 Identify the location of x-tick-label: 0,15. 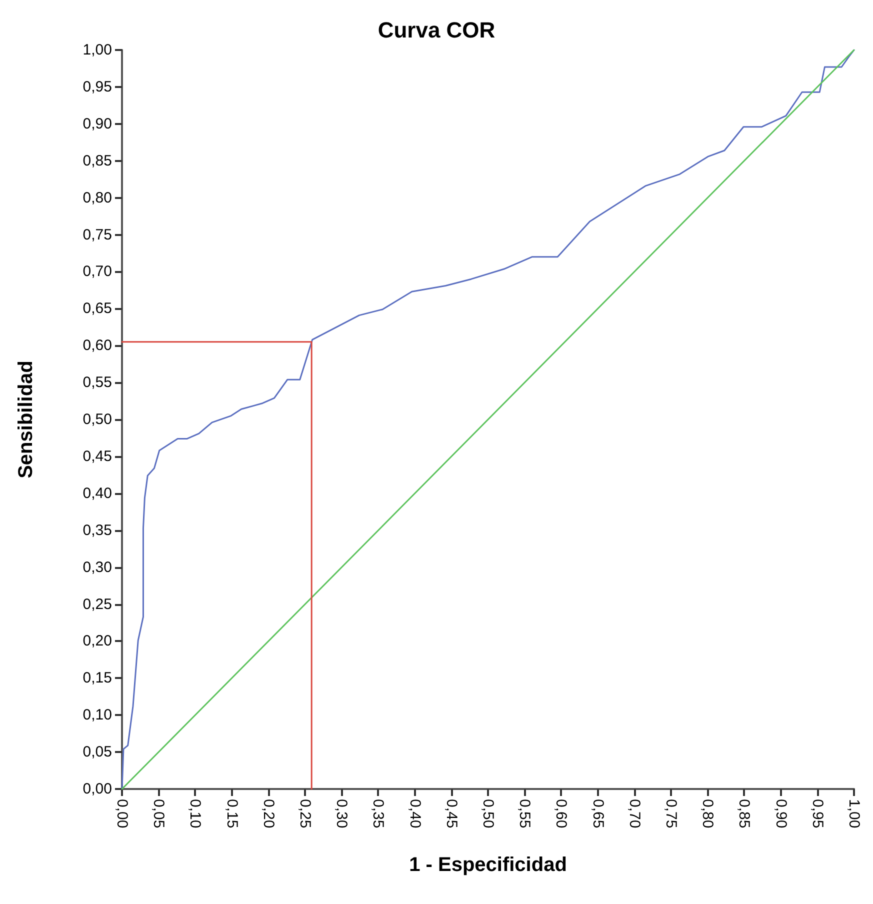
(231, 813).